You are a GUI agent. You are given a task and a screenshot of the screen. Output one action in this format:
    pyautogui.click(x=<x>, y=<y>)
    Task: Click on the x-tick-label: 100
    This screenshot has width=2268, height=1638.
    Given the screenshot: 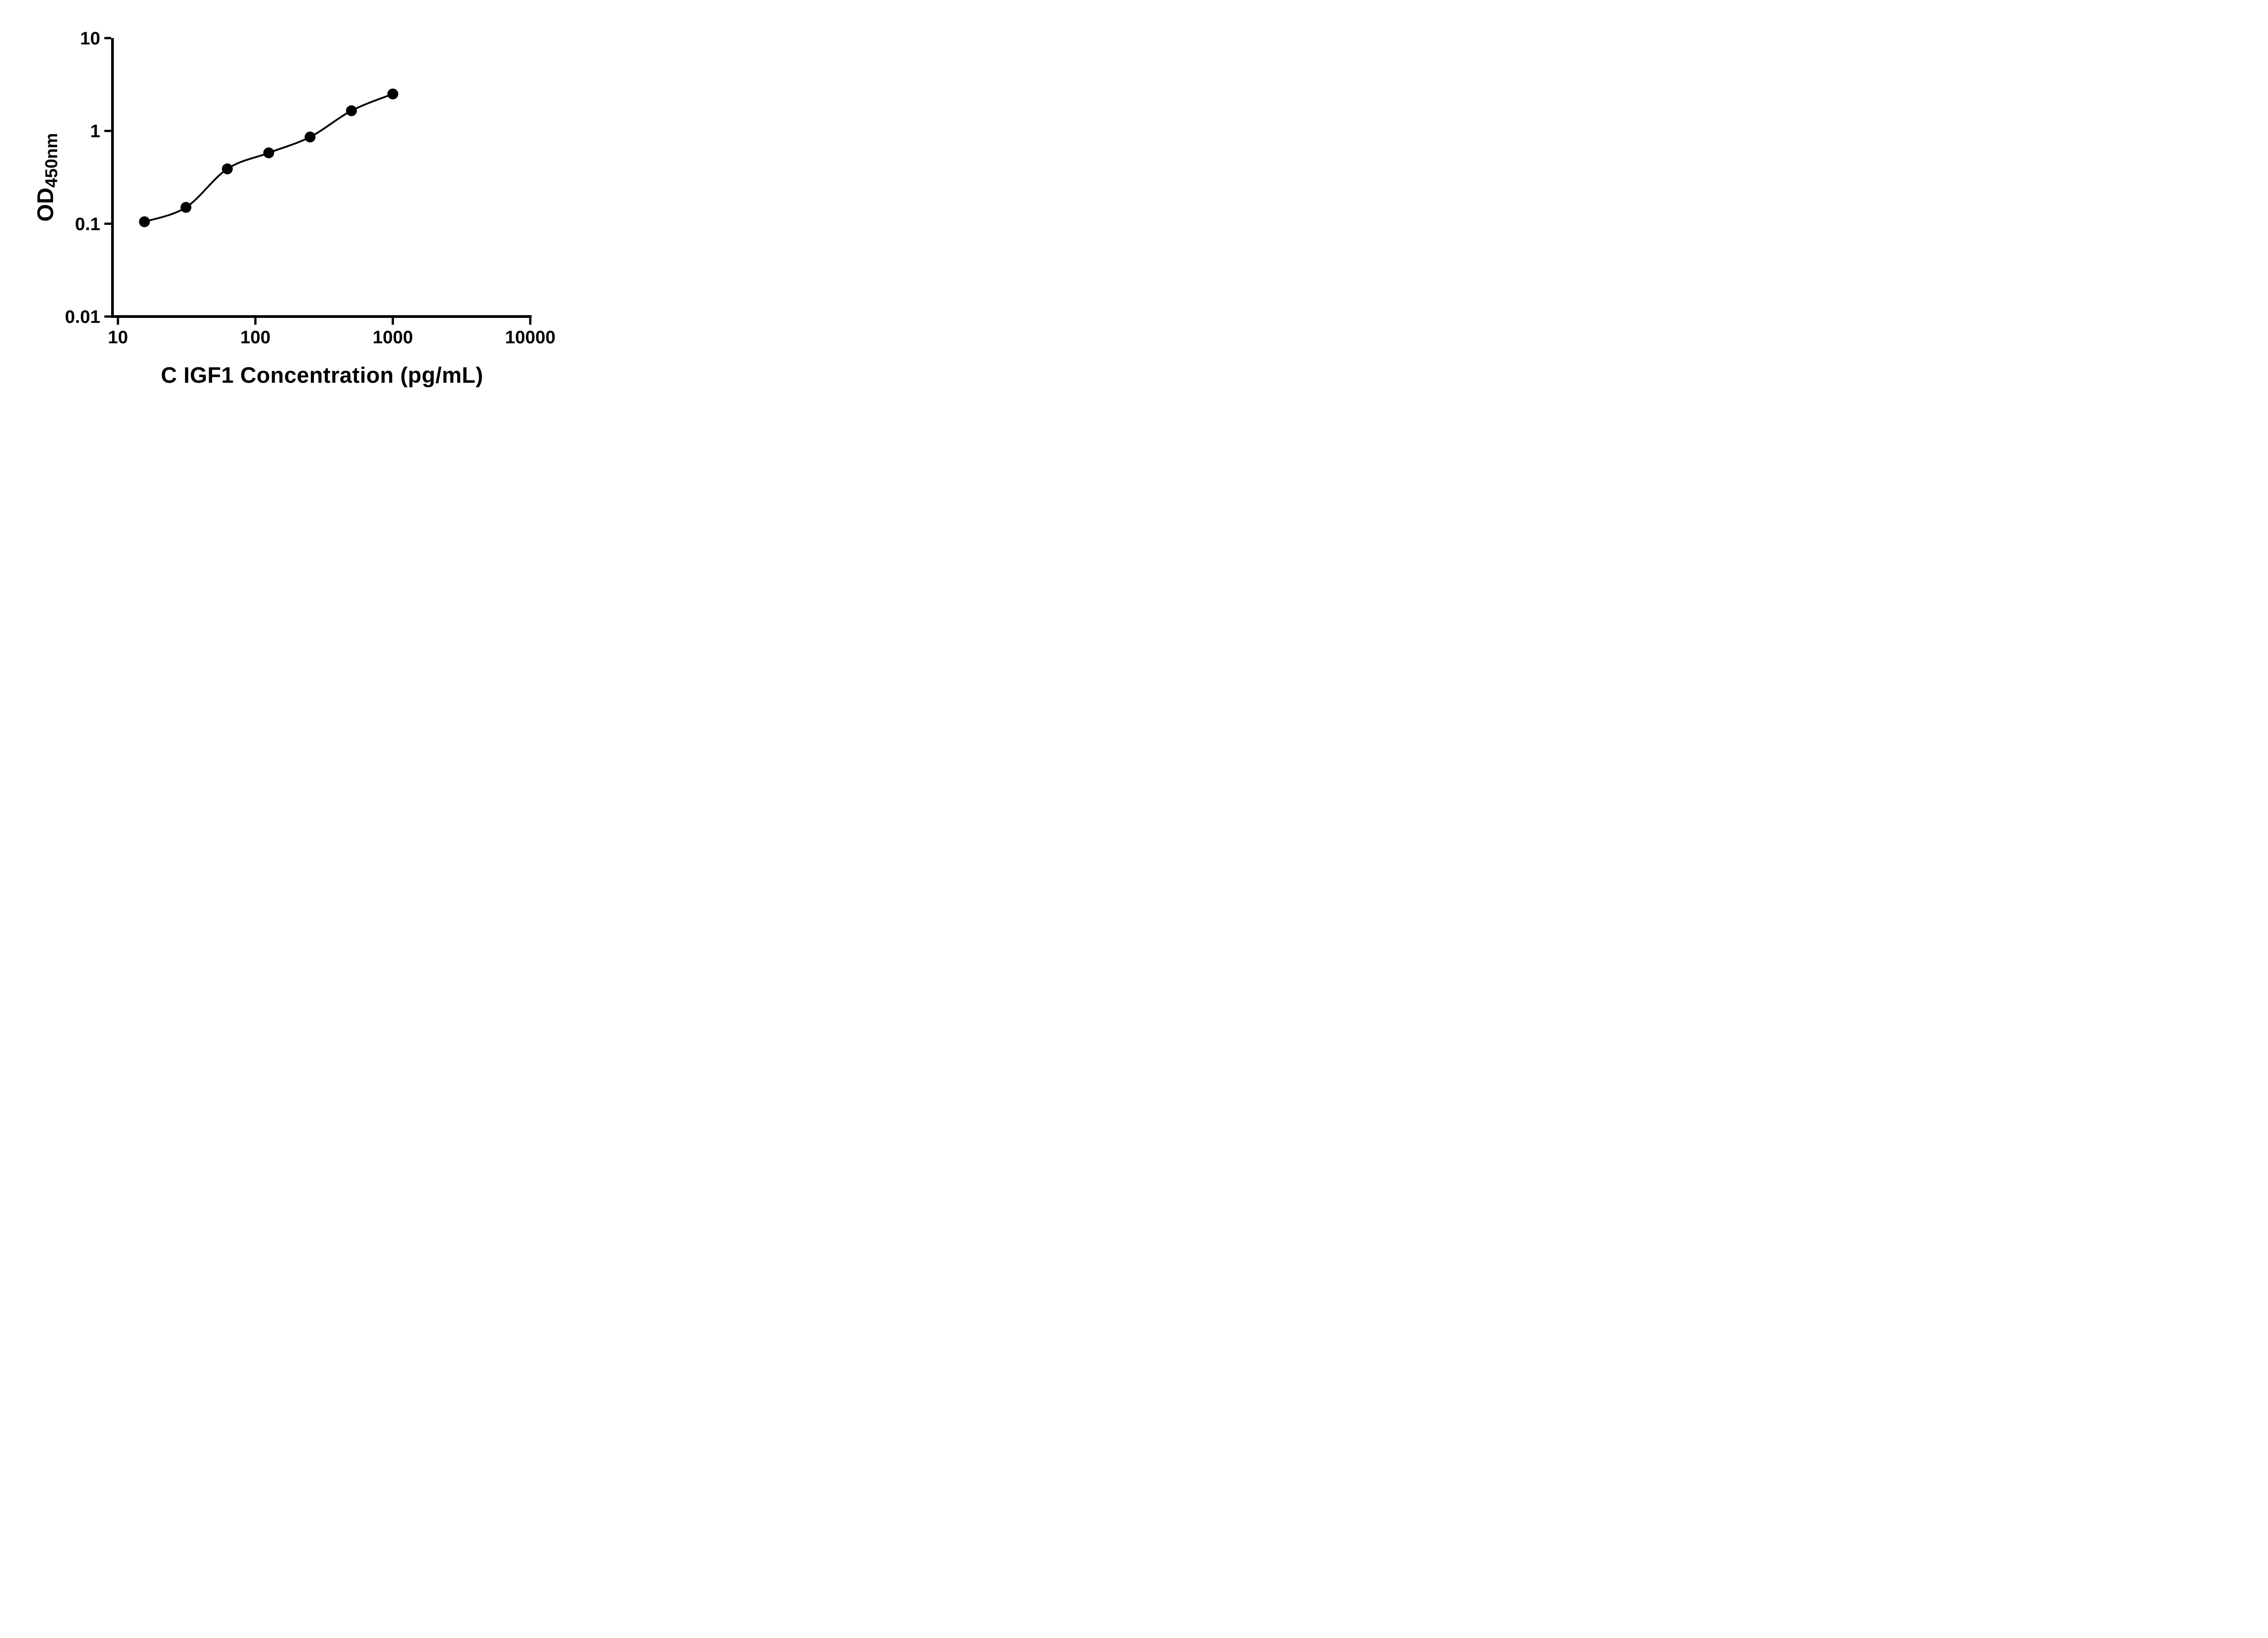 What is the action you would take?
    pyautogui.click(x=256, y=337)
    